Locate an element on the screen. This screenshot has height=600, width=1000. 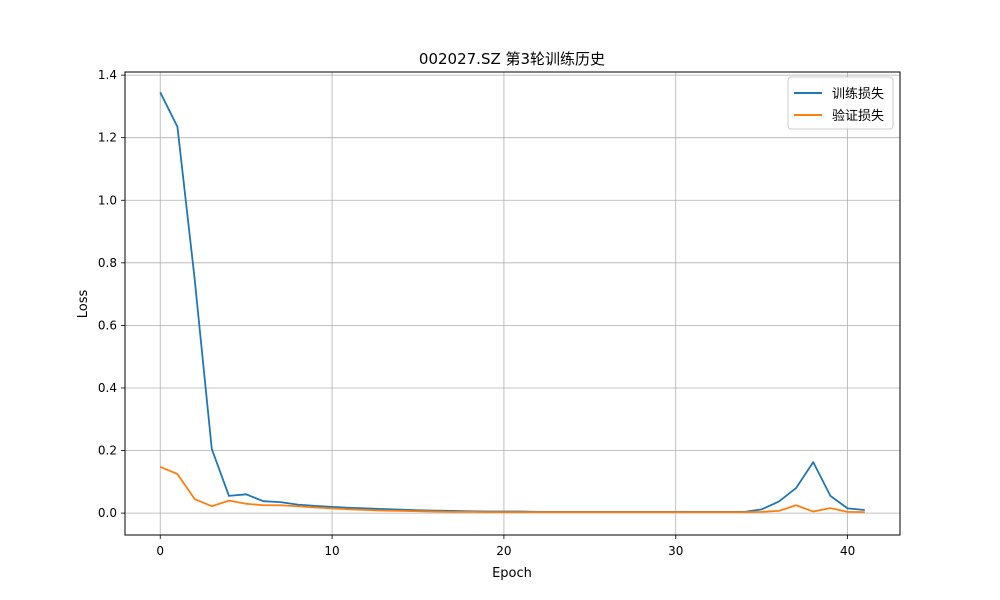
x-tick-label: 30 is located at coordinates (675, 551).